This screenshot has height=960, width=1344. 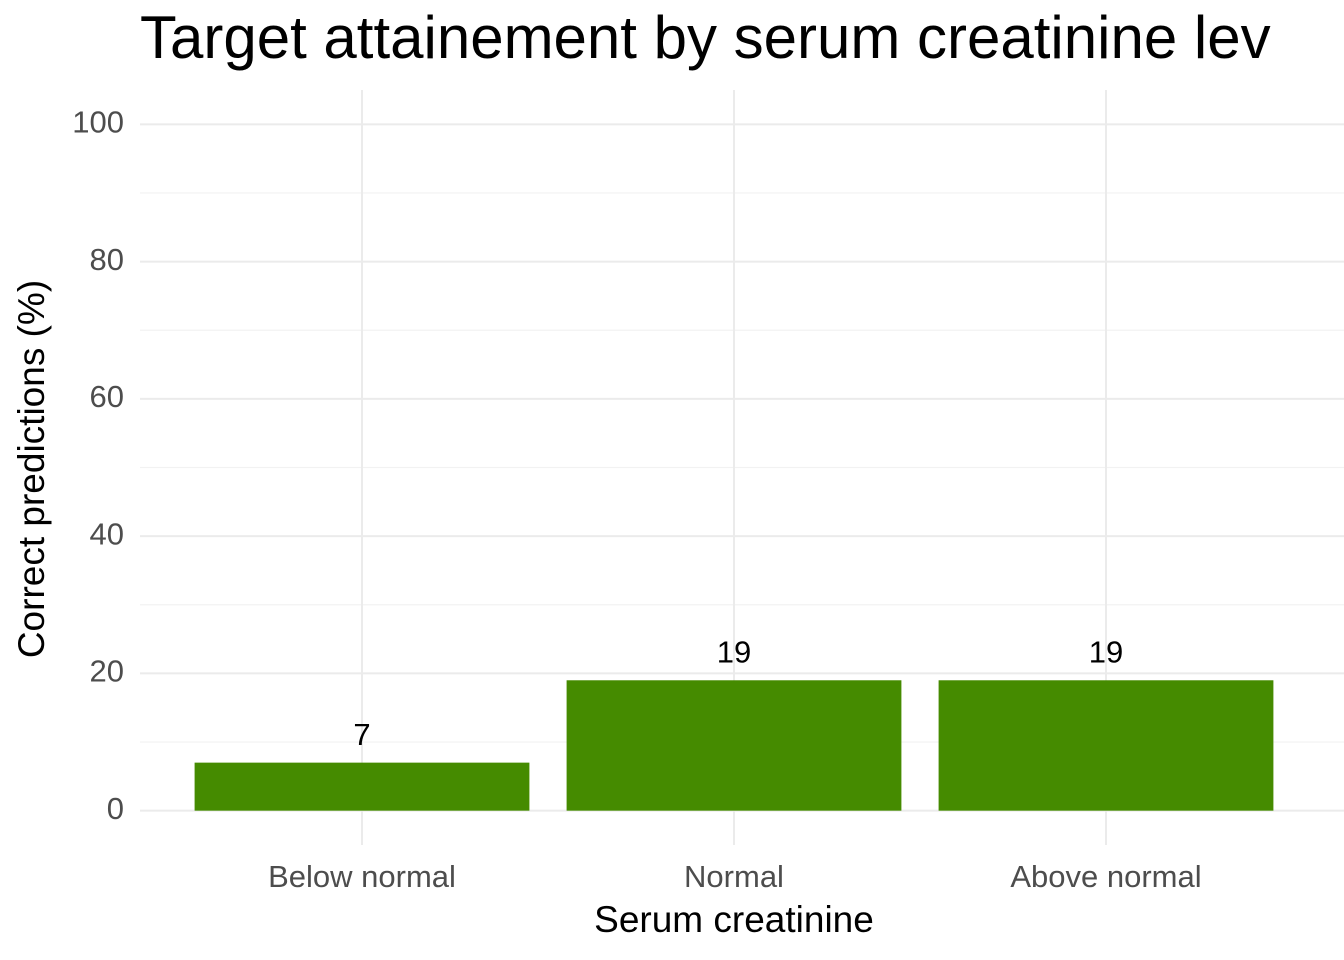 What do you see at coordinates (31, 469) in the screenshot?
I see `y-axis-title: Correct predictions (%)` at bounding box center [31, 469].